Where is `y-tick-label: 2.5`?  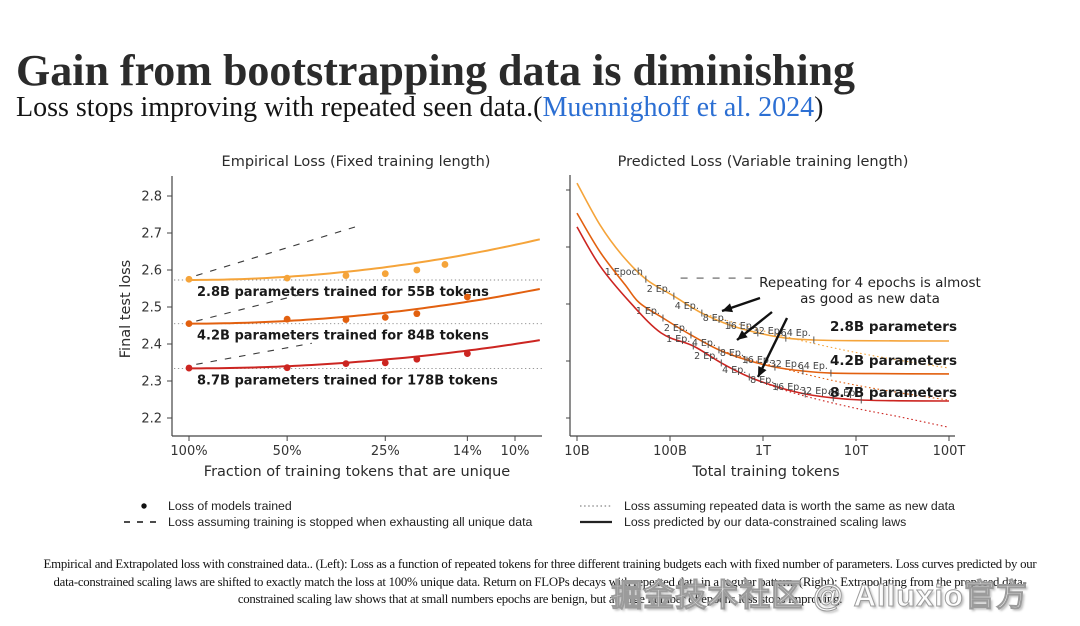 y-tick-label: 2.5 is located at coordinates (151, 308).